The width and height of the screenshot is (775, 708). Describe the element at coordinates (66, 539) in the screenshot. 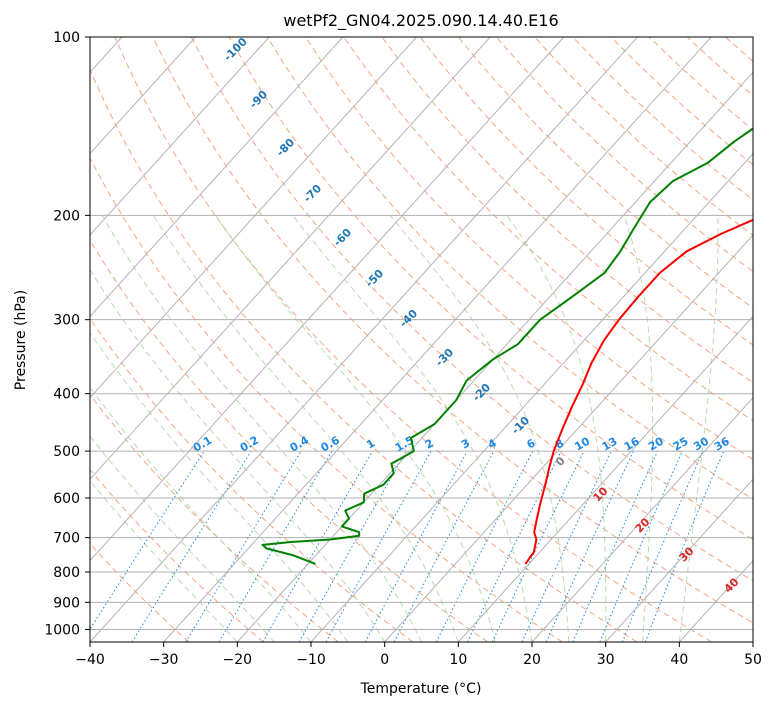

I see `y-tick-label: 700` at that location.